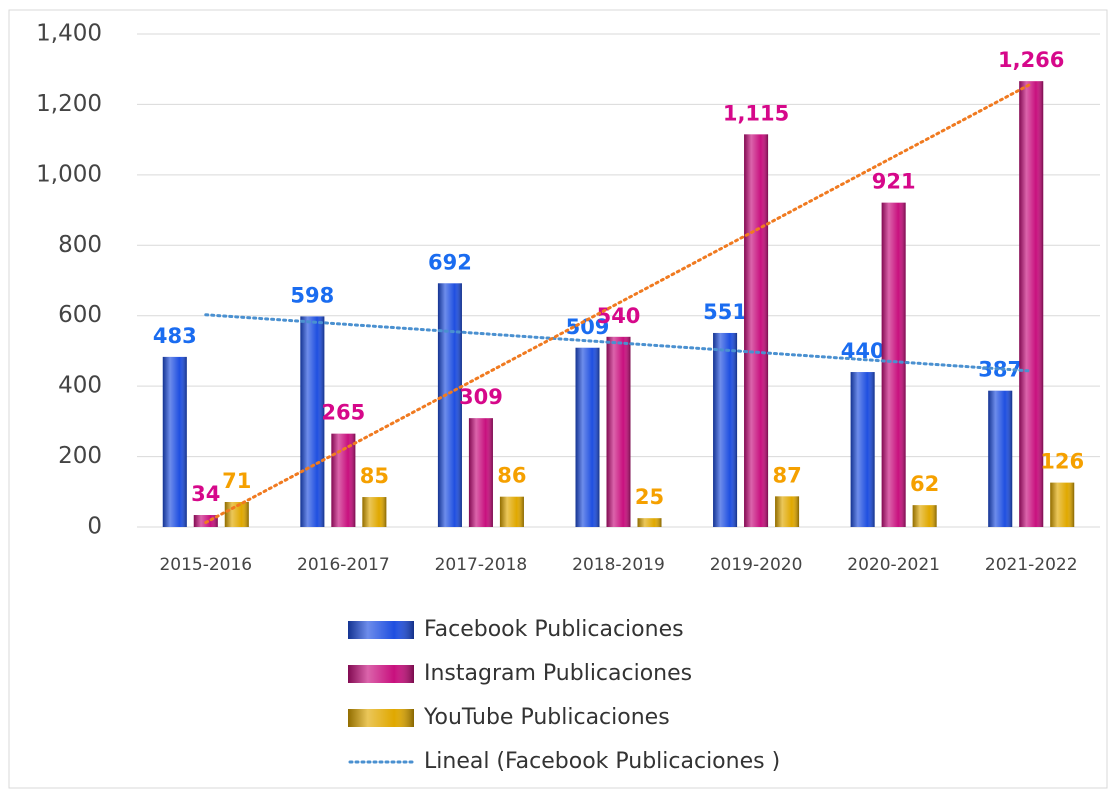 The width and height of the screenshot is (1115, 794). Describe the element at coordinates (649, 497) in the screenshot. I see `data-label: 25` at that location.